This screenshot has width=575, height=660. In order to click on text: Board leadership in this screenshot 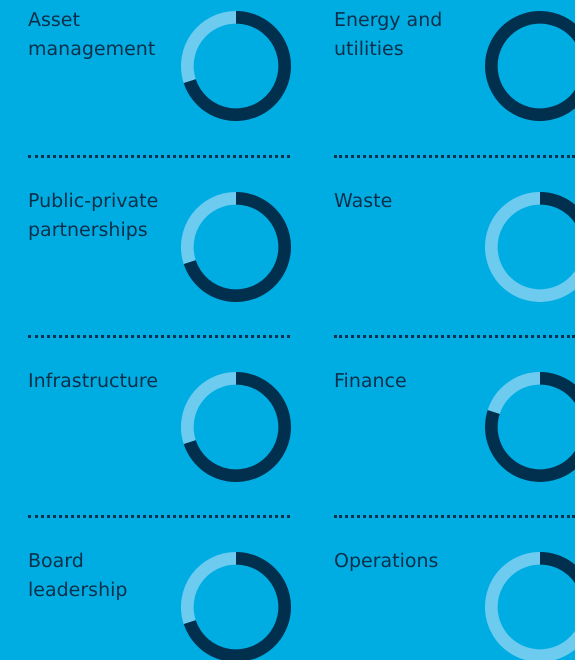, I will do `click(78, 576)`.